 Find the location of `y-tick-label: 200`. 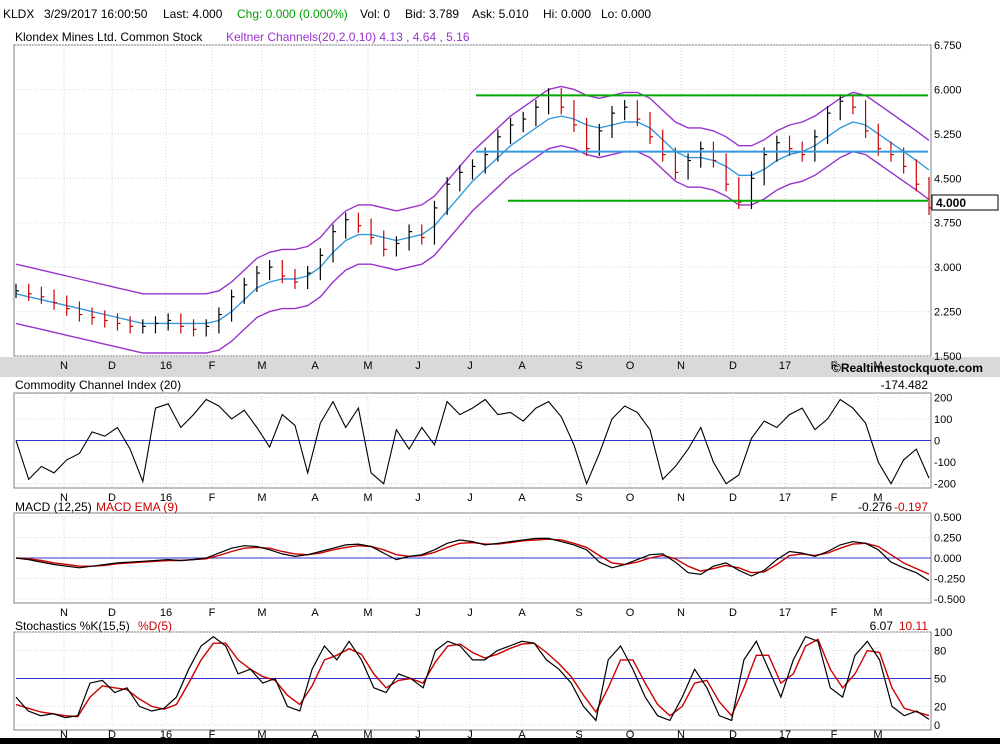

y-tick-label: 200 is located at coordinates (943, 398).